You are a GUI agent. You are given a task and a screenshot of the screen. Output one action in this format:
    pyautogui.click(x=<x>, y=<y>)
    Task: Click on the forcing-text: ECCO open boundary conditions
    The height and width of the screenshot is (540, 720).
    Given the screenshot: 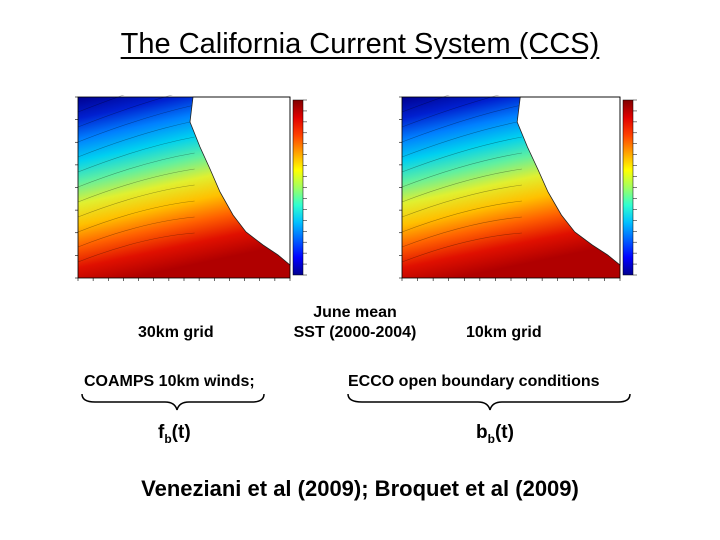 What is the action you would take?
    pyautogui.click(x=474, y=381)
    